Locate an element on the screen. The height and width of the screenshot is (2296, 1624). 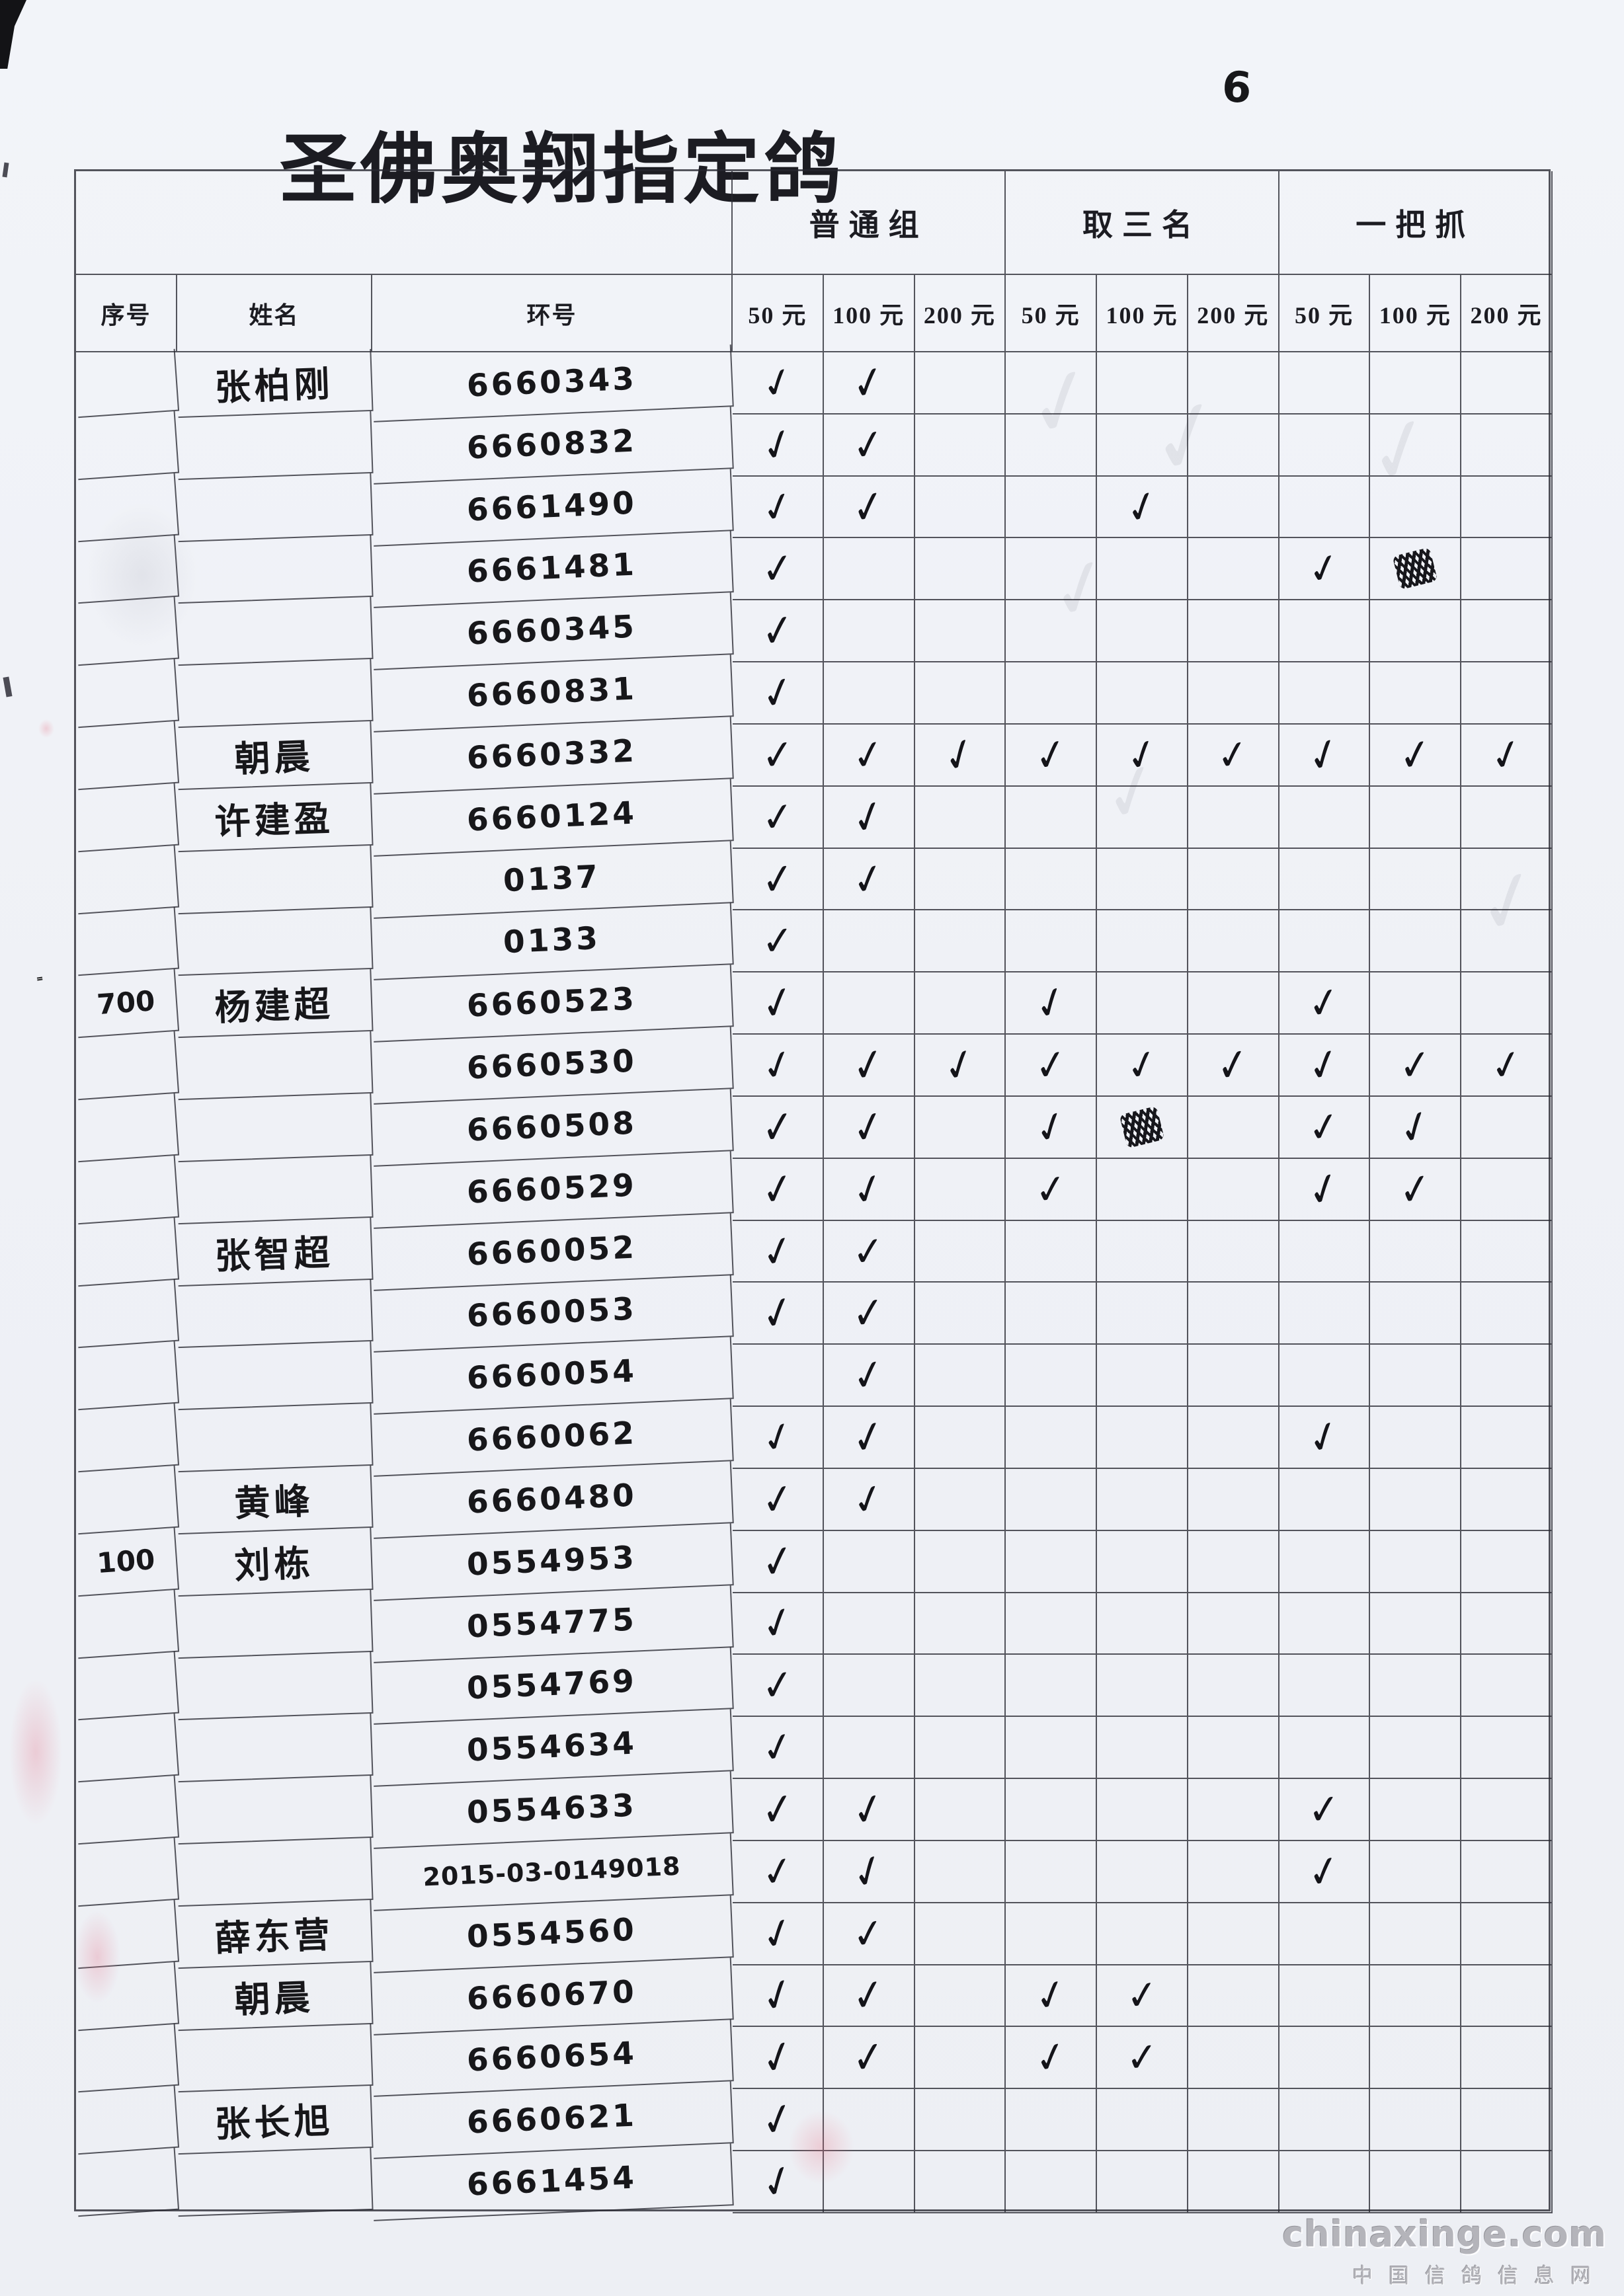
name-cell: 刘栋 is located at coordinates (275, 1562).